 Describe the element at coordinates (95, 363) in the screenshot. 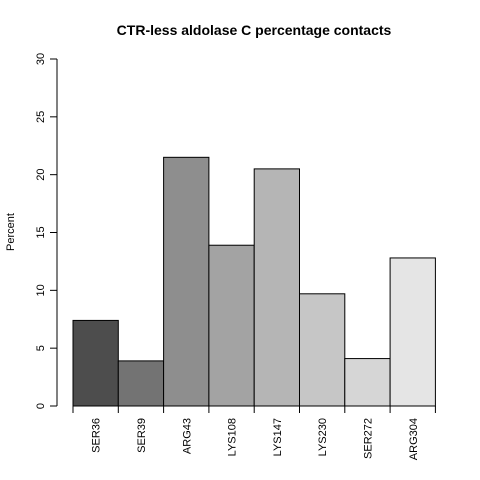

I see `bar-ser36` at that location.